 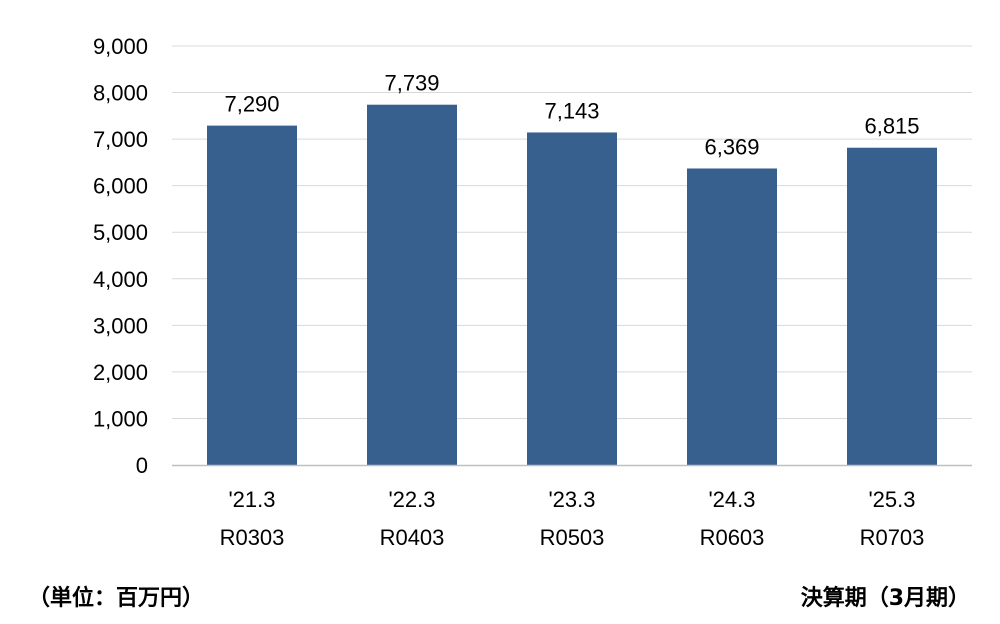 What do you see at coordinates (120, 139) in the screenshot?
I see `y-tick-label: 7,000` at bounding box center [120, 139].